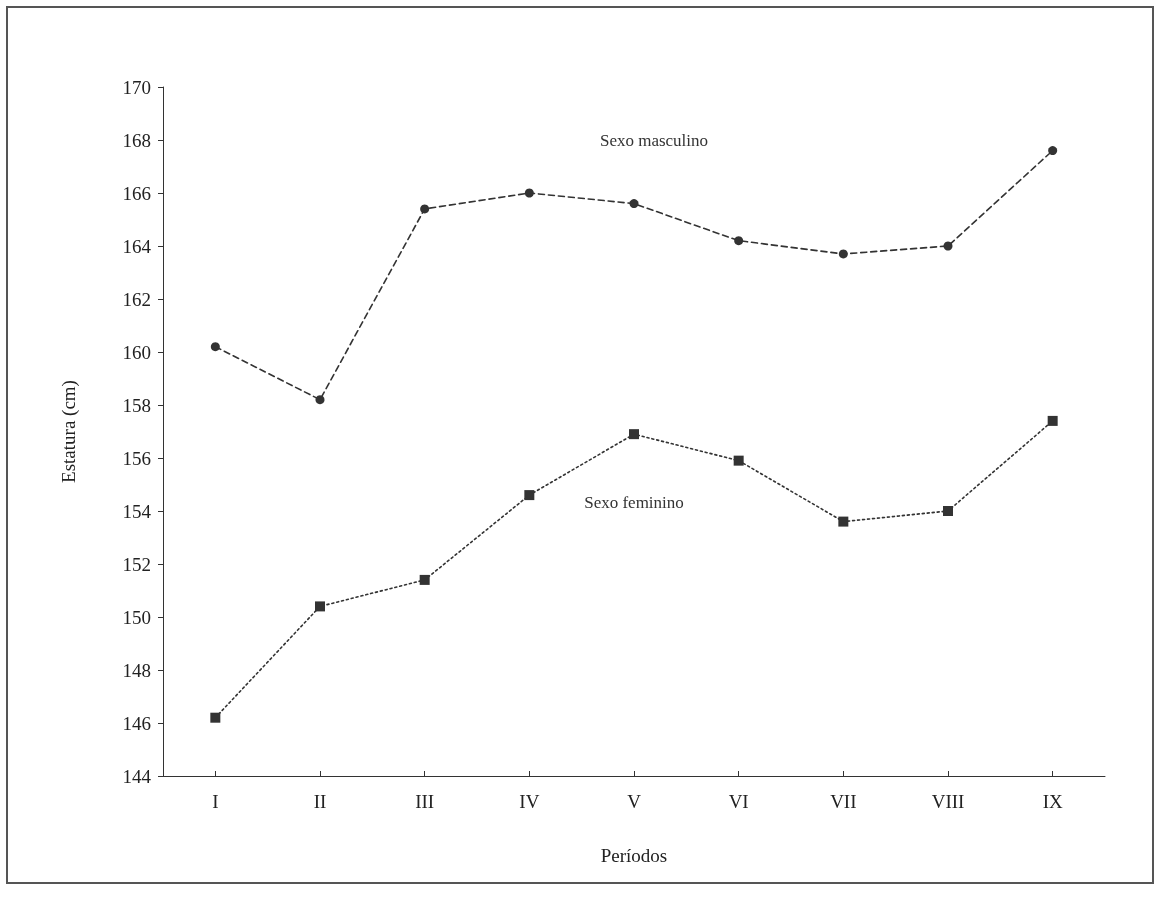  Describe the element at coordinates (137, 246) in the screenshot. I see `y-tick-label: 164` at that location.